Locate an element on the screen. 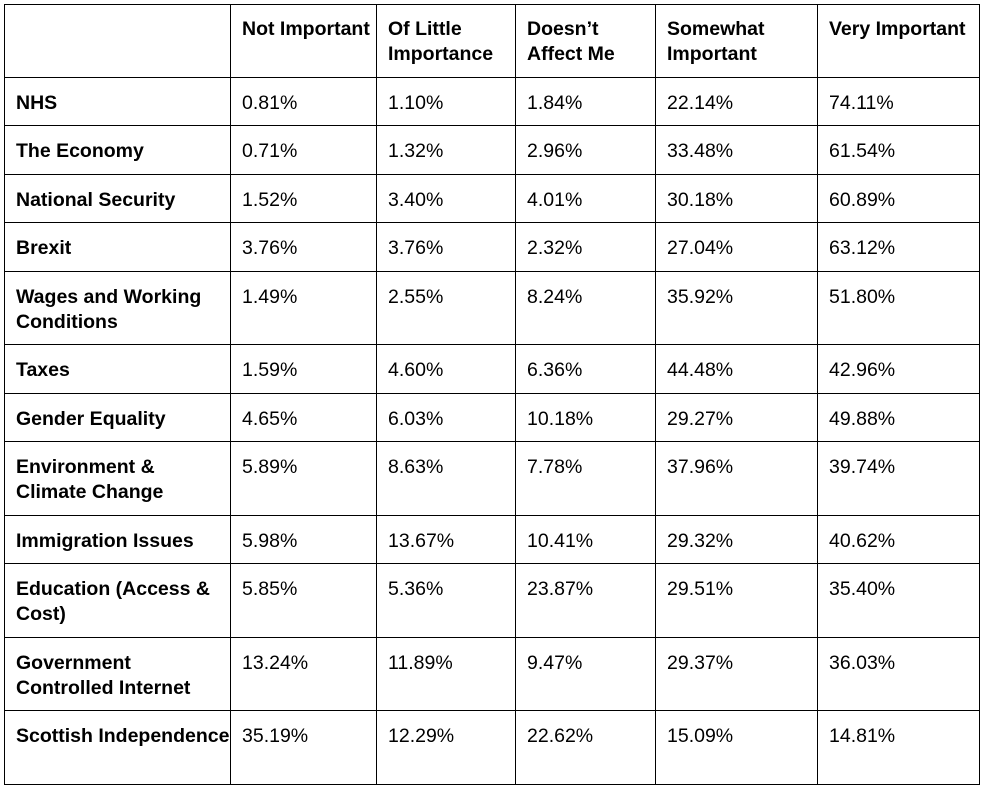 Image resolution: width=984 pixels, height=786 pixels. table-cell: 2.96% is located at coordinates (585, 150).